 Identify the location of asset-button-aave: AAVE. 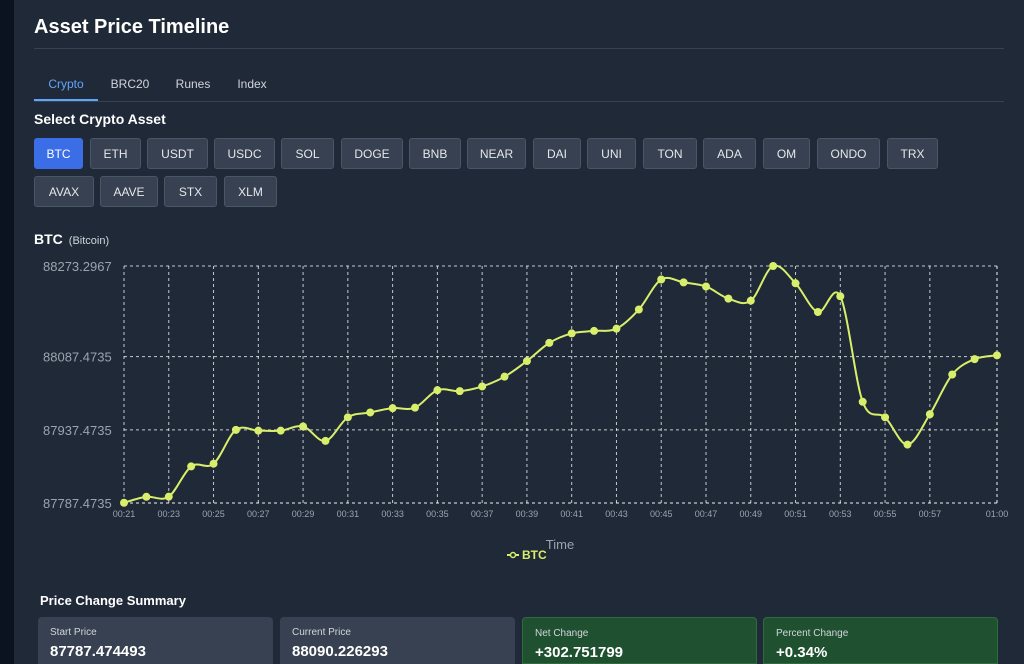
(129, 191).